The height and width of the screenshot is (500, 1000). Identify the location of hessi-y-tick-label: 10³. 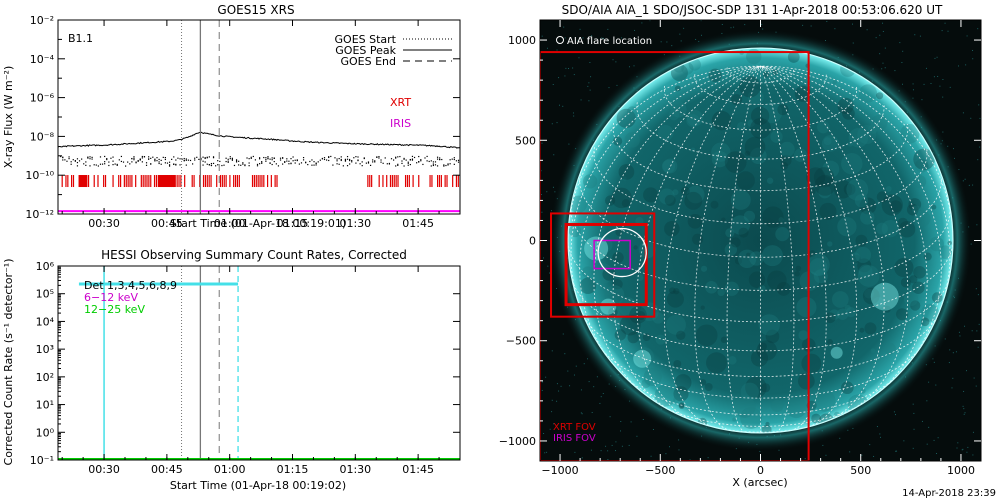
(45, 349).